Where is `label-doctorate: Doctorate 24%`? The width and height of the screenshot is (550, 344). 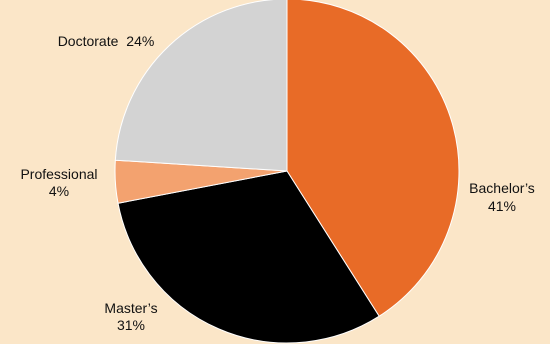 label-doctorate: Doctorate 24% is located at coordinates (106, 41).